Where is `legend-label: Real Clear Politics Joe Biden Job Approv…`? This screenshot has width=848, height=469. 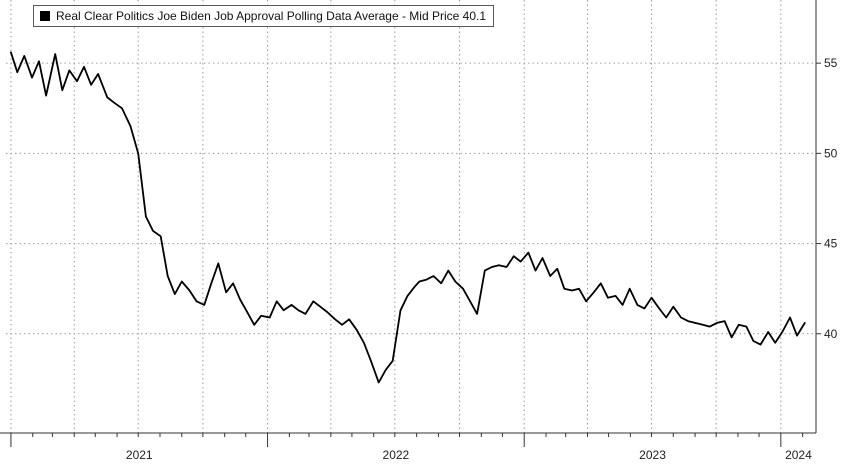
legend-label: Real Clear Politics Joe Biden Job Approv… is located at coordinates (271, 16).